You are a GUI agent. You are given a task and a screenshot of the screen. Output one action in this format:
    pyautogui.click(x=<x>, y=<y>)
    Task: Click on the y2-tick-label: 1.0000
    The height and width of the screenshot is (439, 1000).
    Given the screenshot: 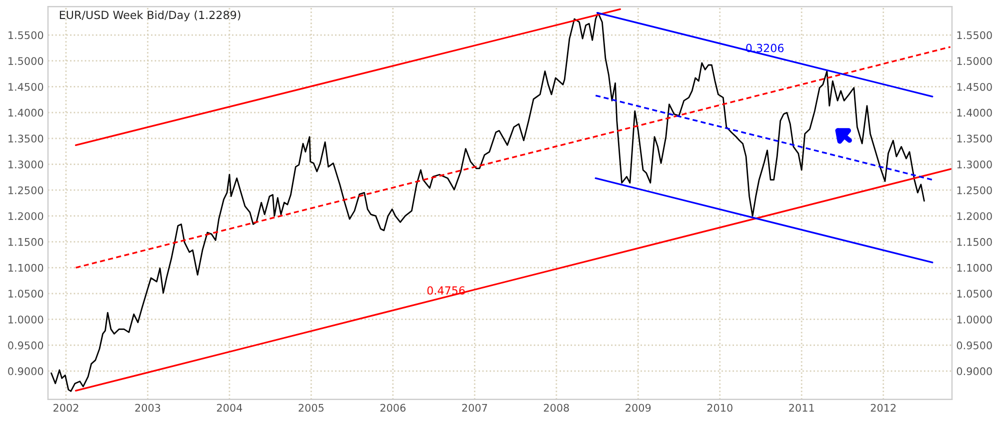 What is the action you would take?
    pyautogui.click(x=974, y=320)
    